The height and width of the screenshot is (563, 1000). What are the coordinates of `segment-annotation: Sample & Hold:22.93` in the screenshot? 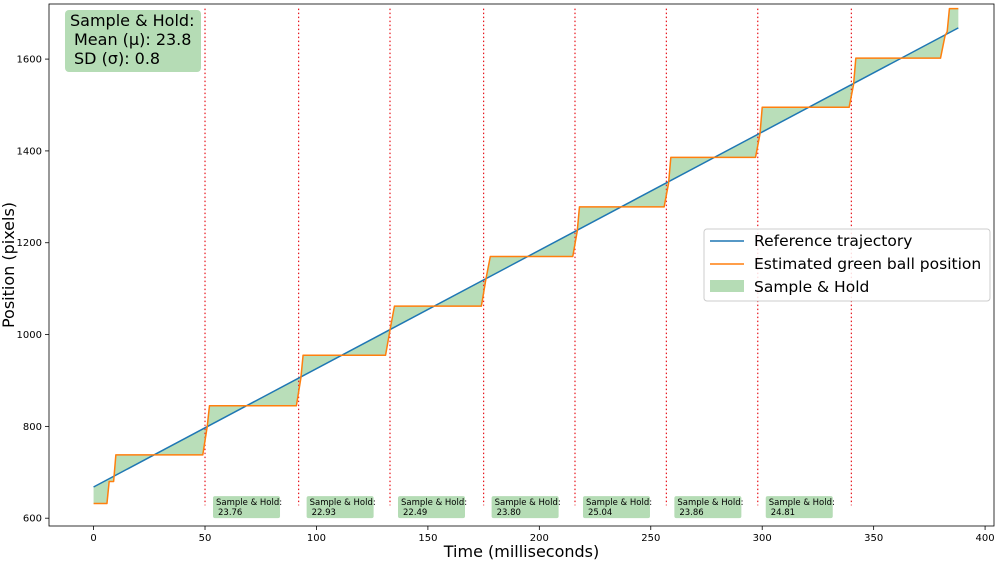 It's located at (341, 507).